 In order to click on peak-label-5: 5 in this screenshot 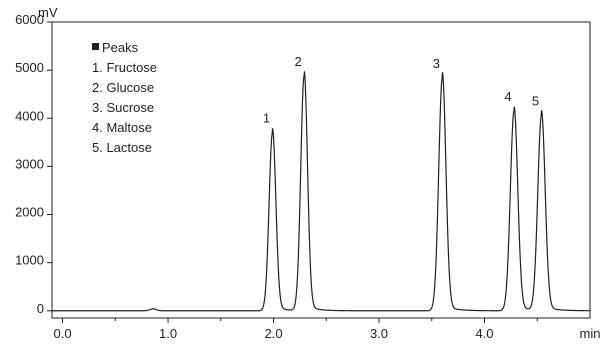, I will do `click(535, 100)`.